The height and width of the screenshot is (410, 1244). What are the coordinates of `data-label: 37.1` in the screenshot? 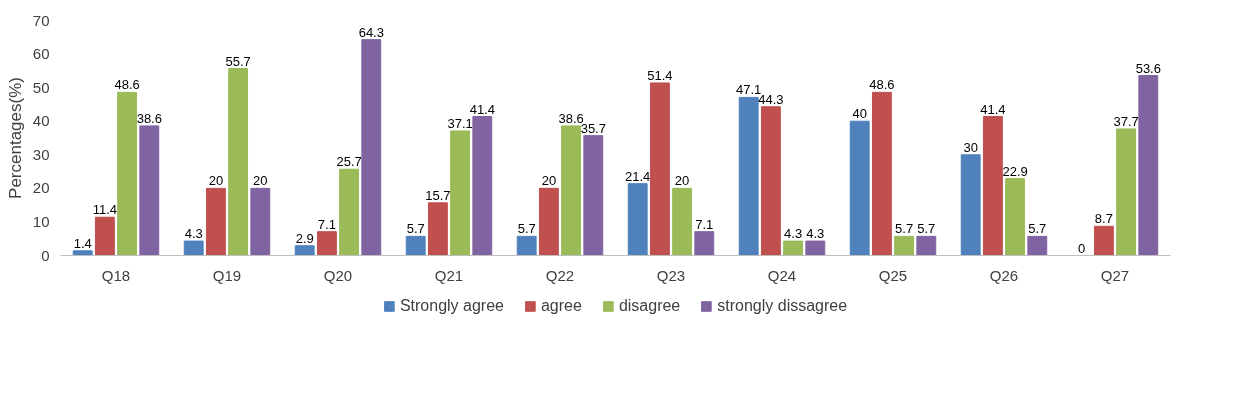 It's located at (460, 123).